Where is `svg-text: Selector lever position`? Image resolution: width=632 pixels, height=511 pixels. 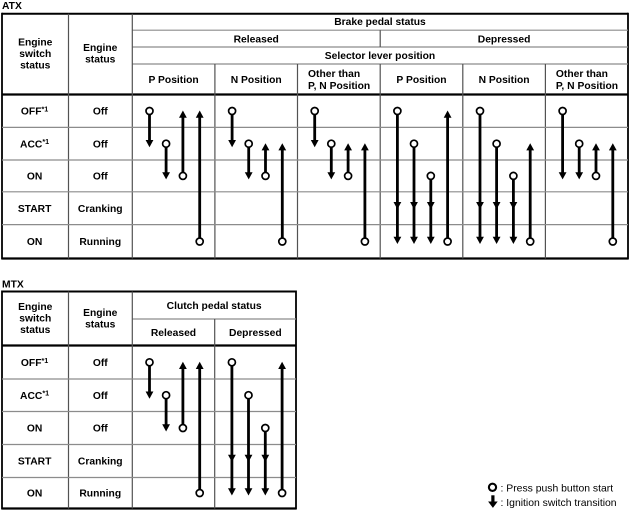 svg-text: Selector lever position is located at coordinates (380, 56).